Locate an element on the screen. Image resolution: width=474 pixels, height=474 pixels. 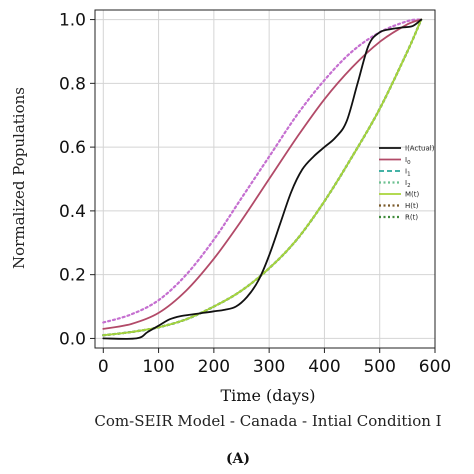
x-tick-label: 100 is located at coordinates (158, 367).